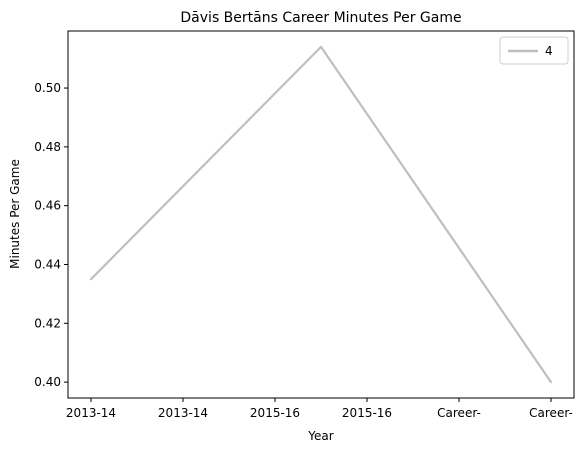 This screenshot has height=457, width=579. What do you see at coordinates (534, 50) in the screenshot?
I see `legend: 4` at bounding box center [534, 50].